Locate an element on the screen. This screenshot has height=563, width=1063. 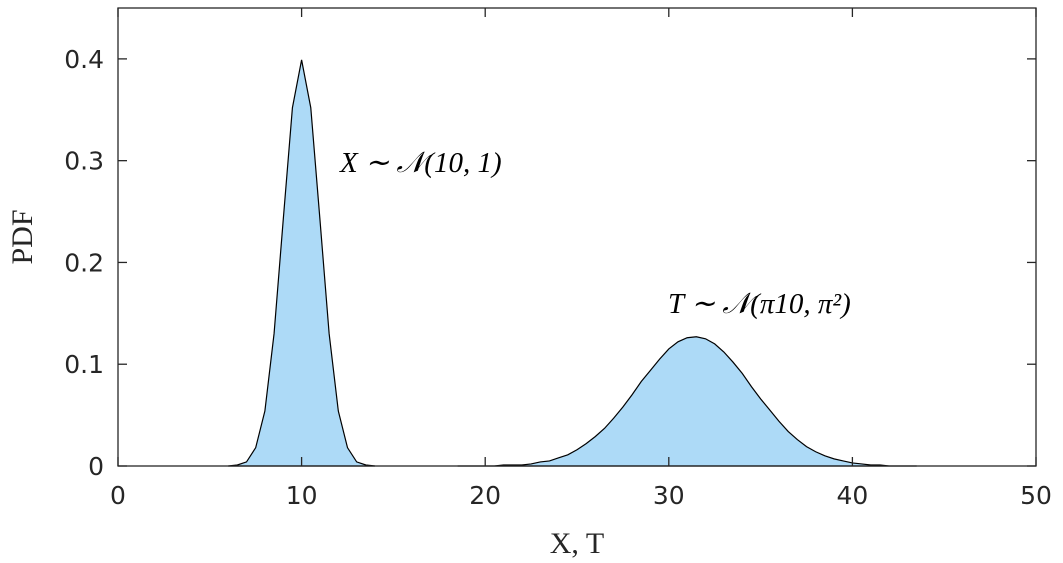
y-tick-label: 0 is located at coordinates (96, 466).